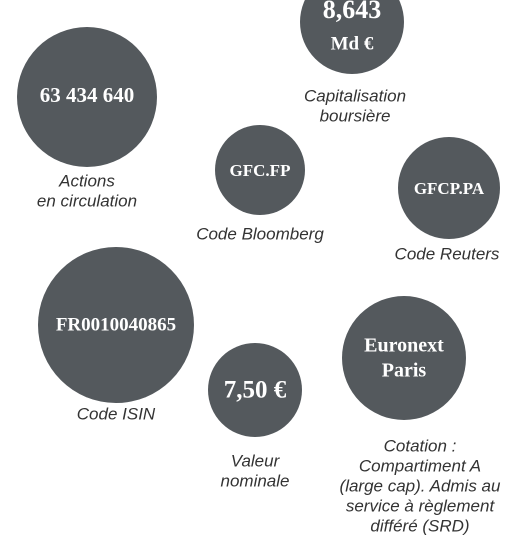 The image size is (513, 542). What do you see at coordinates (255, 480) in the screenshot?
I see `label: nominale` at bounding box center [255, 480].